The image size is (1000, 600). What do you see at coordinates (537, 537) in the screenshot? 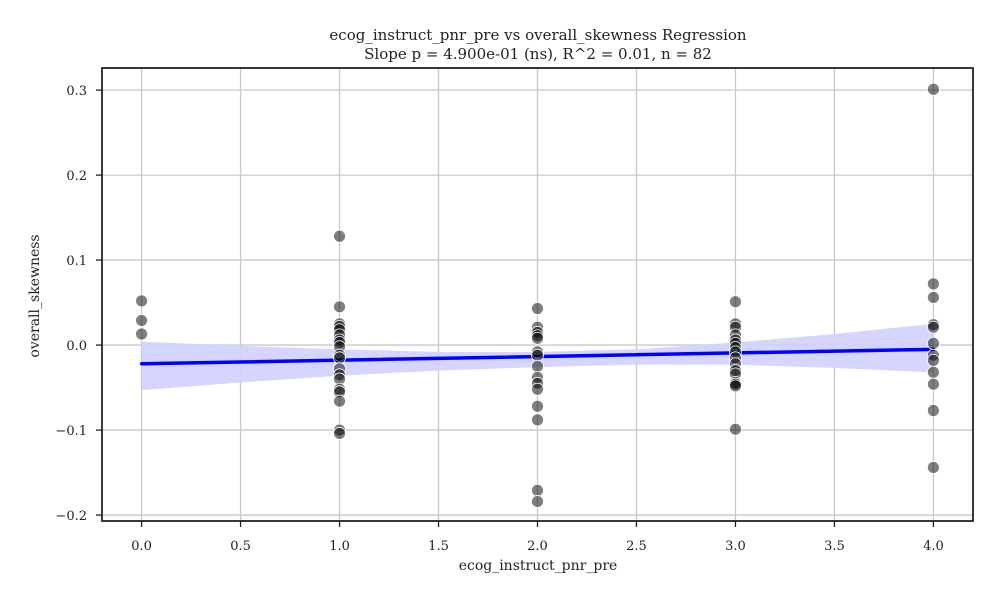
I see `x-axis-ticks: 0.0 0.5 1.0 1.5 2.0 2.5 3.0 3.5 4.0` at bounding box center [537, 537].